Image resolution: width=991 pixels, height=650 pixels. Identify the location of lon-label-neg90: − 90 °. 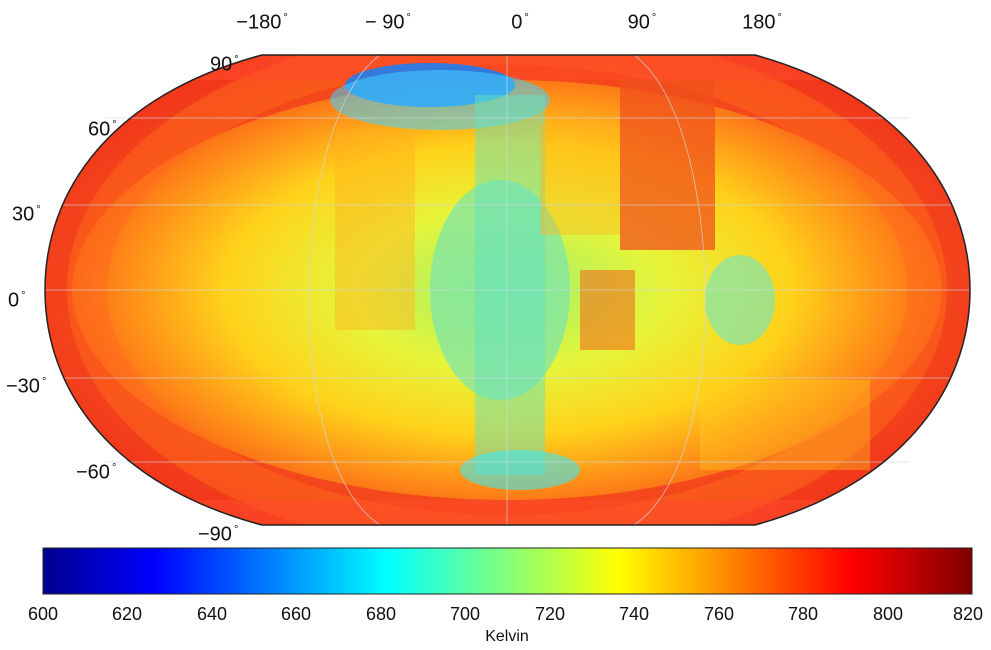
(388, 22).